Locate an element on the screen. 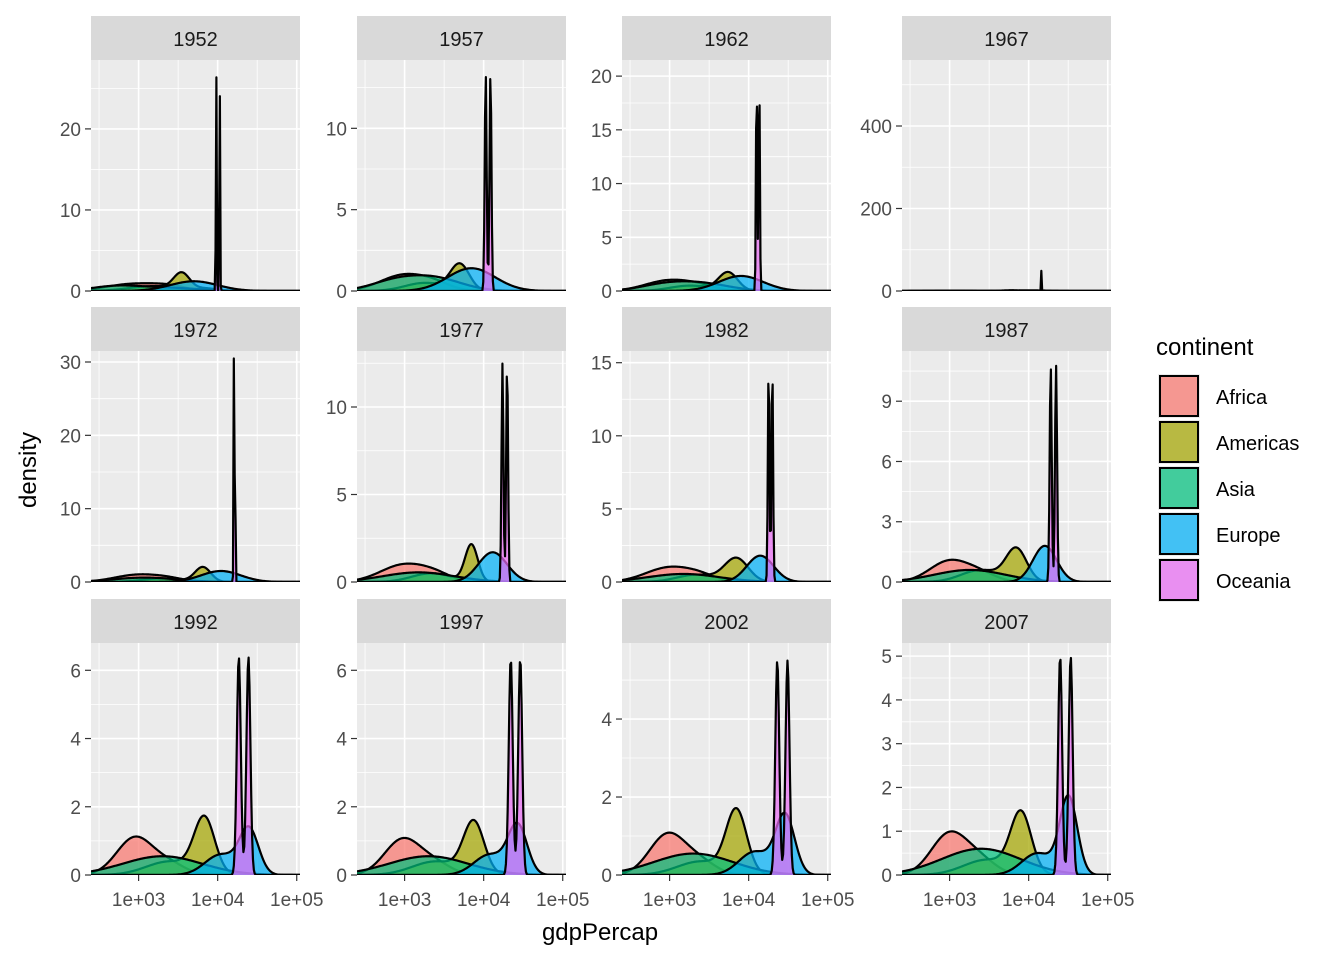 This screenshot has height=960, width=1344. legend-label: Europe is located at coordinates (1248, 536).